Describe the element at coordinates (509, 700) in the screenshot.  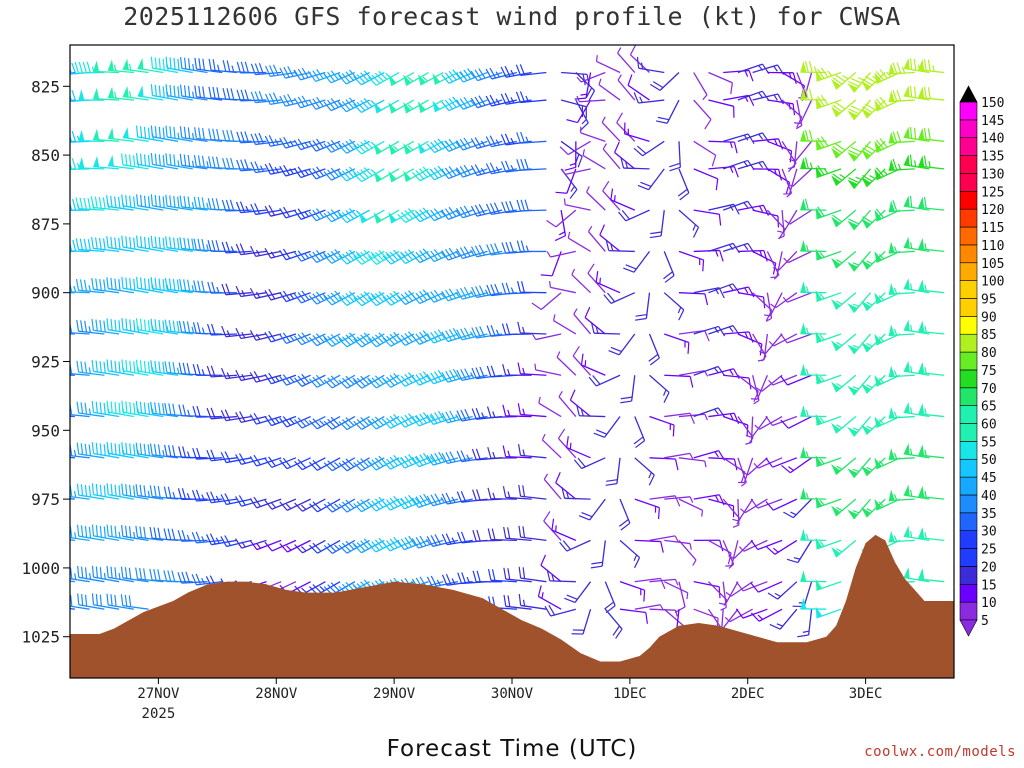
I see `x-axis: 27NOV 2025 28NOV 29NOV 30NOV 1DEC 2DEC 3DEC` at that location.